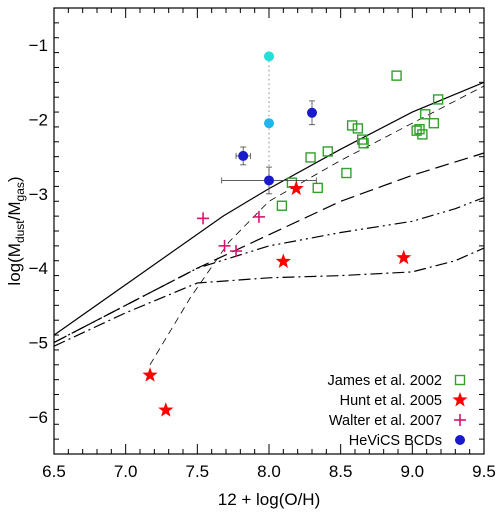 The image size is (497, 516). I want to click on legend-label-hunt: Hunt et al. 2005, so click(391, 401).